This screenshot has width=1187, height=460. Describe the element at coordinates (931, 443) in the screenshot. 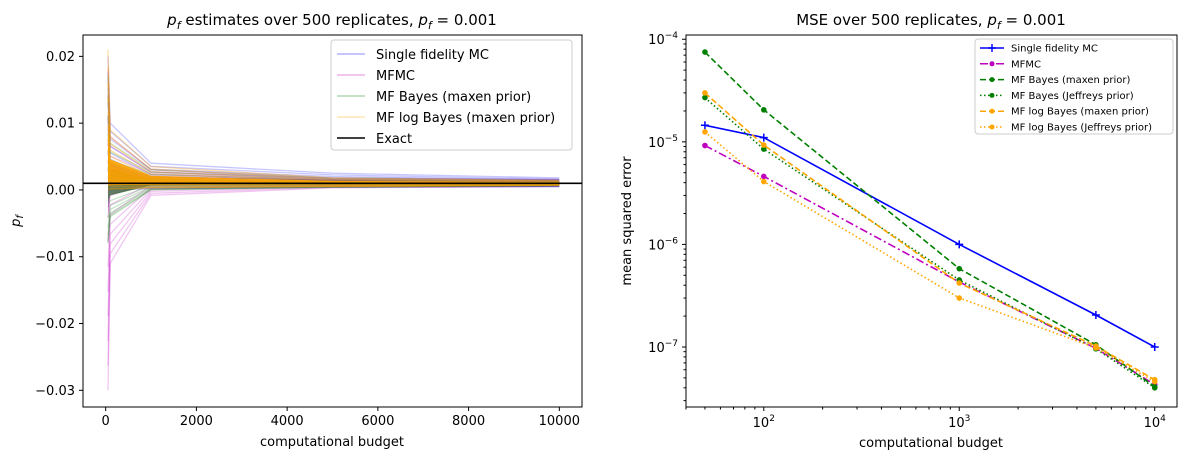

I see `mse-x-axis-label: computational budget` at that location.